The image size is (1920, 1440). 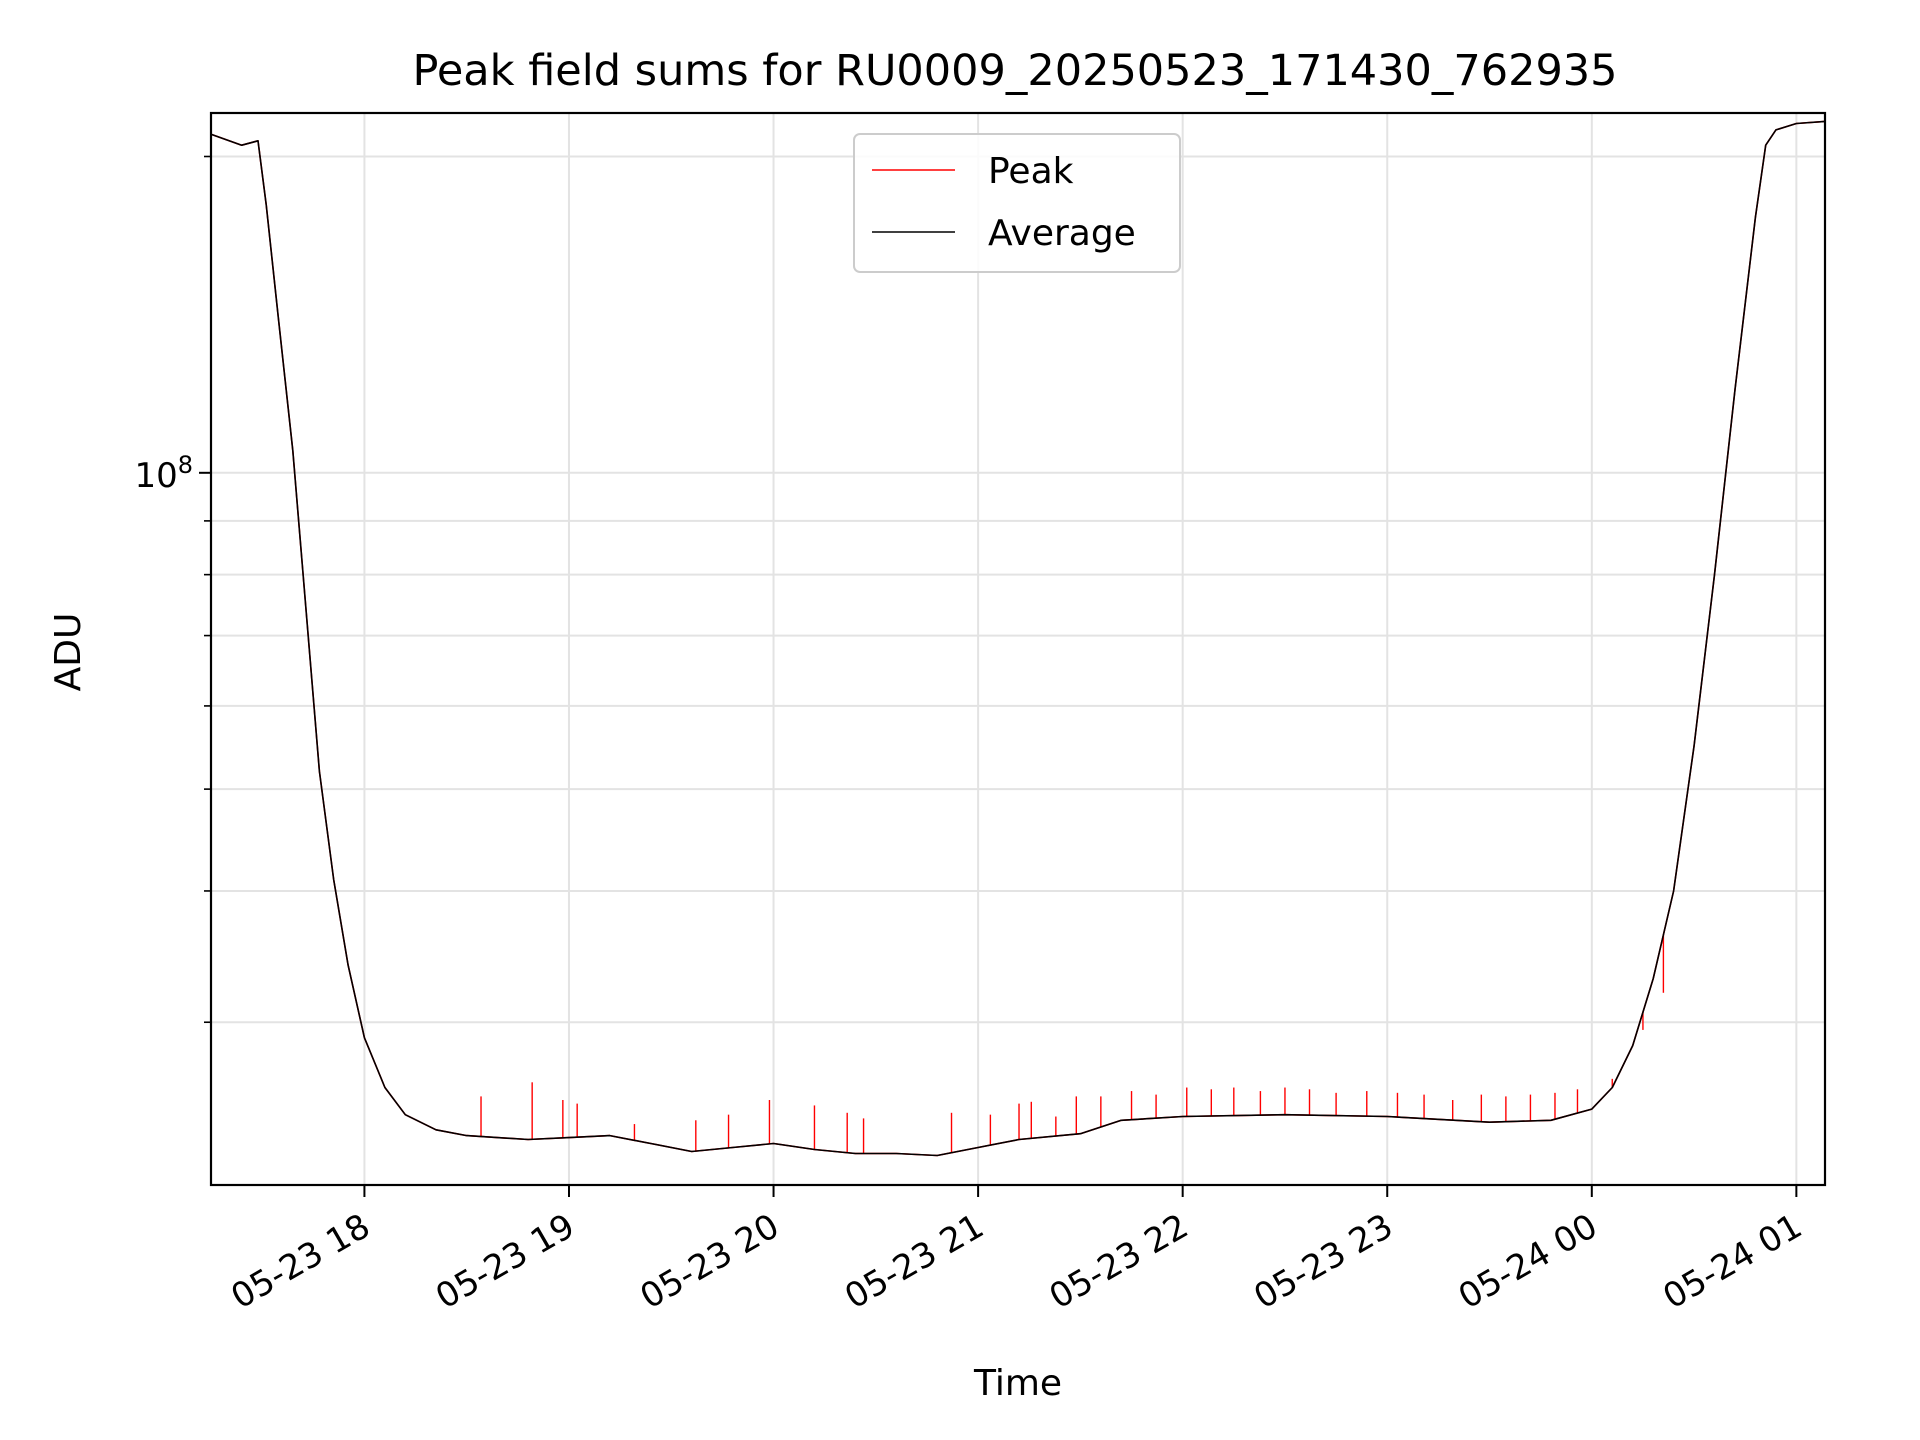 What do you see at coordinates (1031, 171) in the screenshot?
I see `legend-peak-label: Peak` at bounding box center [1031, 171].